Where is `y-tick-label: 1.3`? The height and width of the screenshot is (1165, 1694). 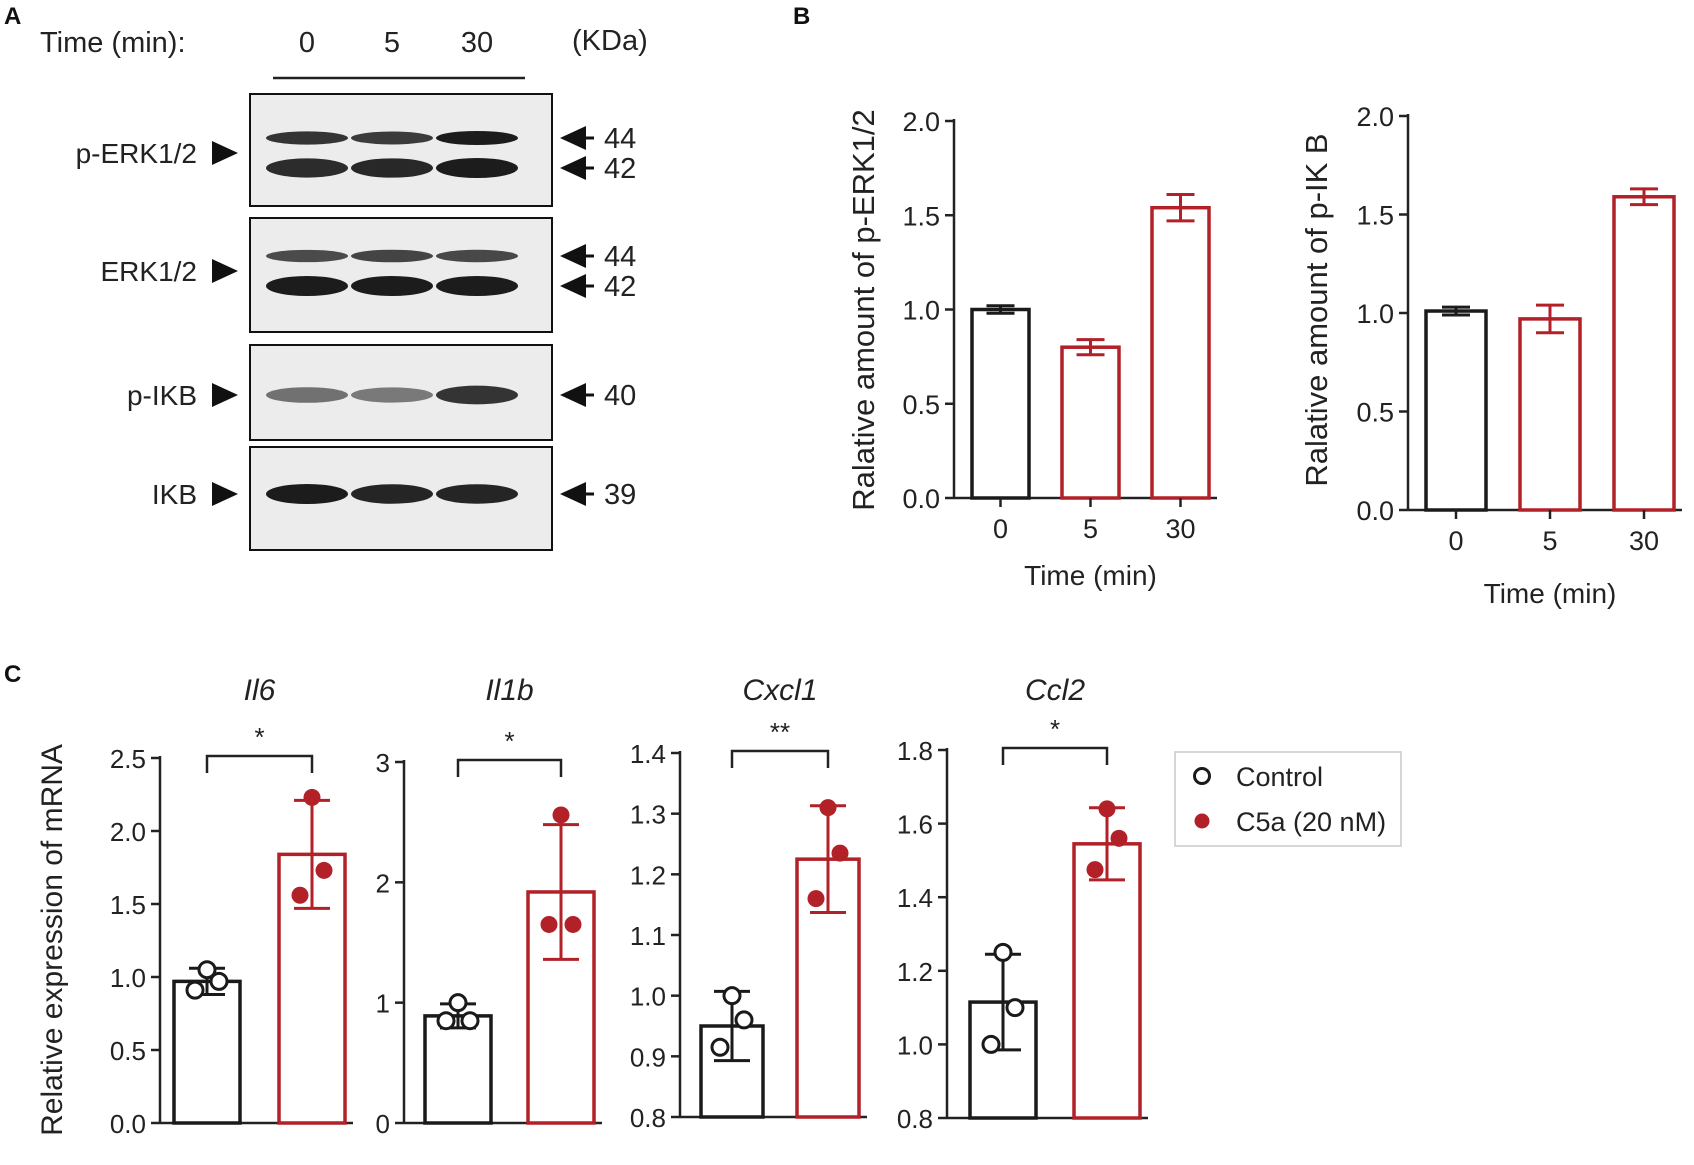 y-tick-label: 1.3 is located at coordinates (648, 815).